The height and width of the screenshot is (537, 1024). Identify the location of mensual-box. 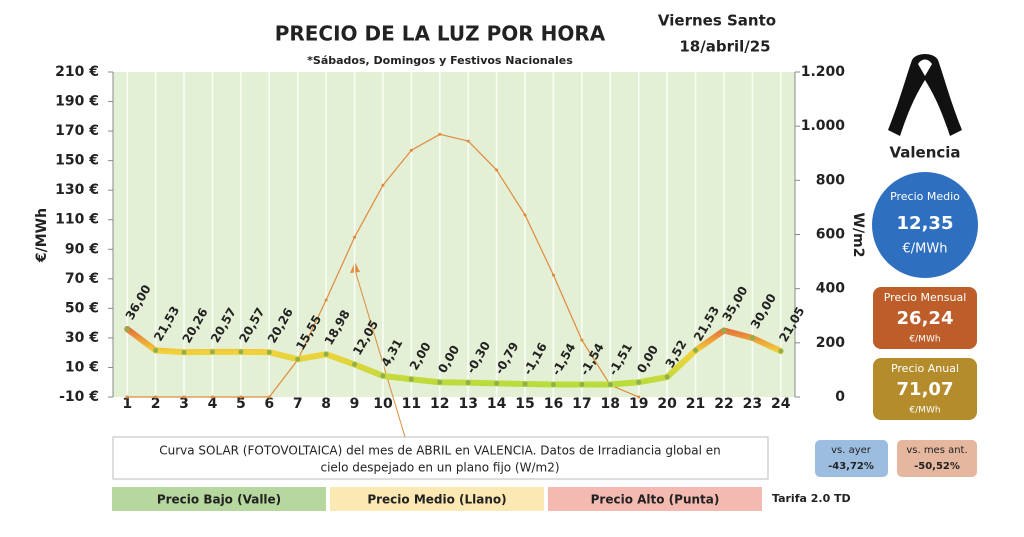
(925, 318).